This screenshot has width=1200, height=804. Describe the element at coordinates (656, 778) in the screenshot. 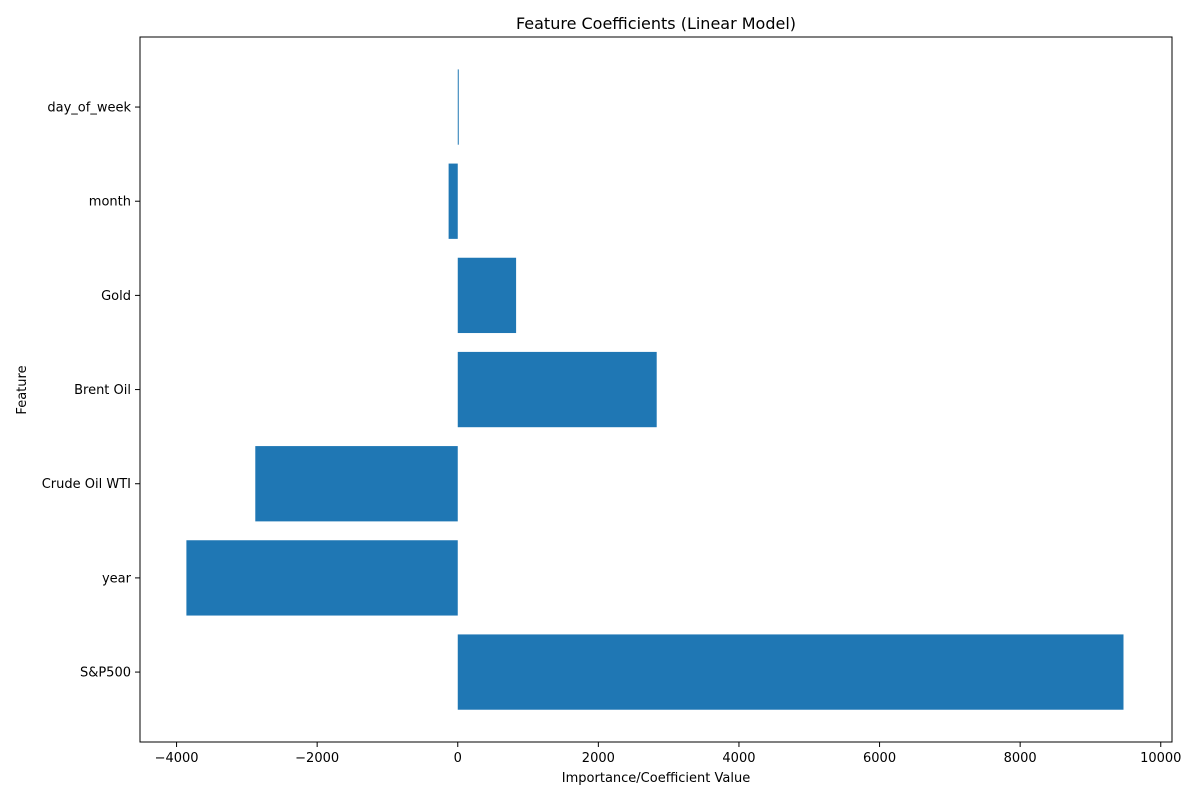

I see `x-axis-label: Importance/Coefficient Value` at that location.